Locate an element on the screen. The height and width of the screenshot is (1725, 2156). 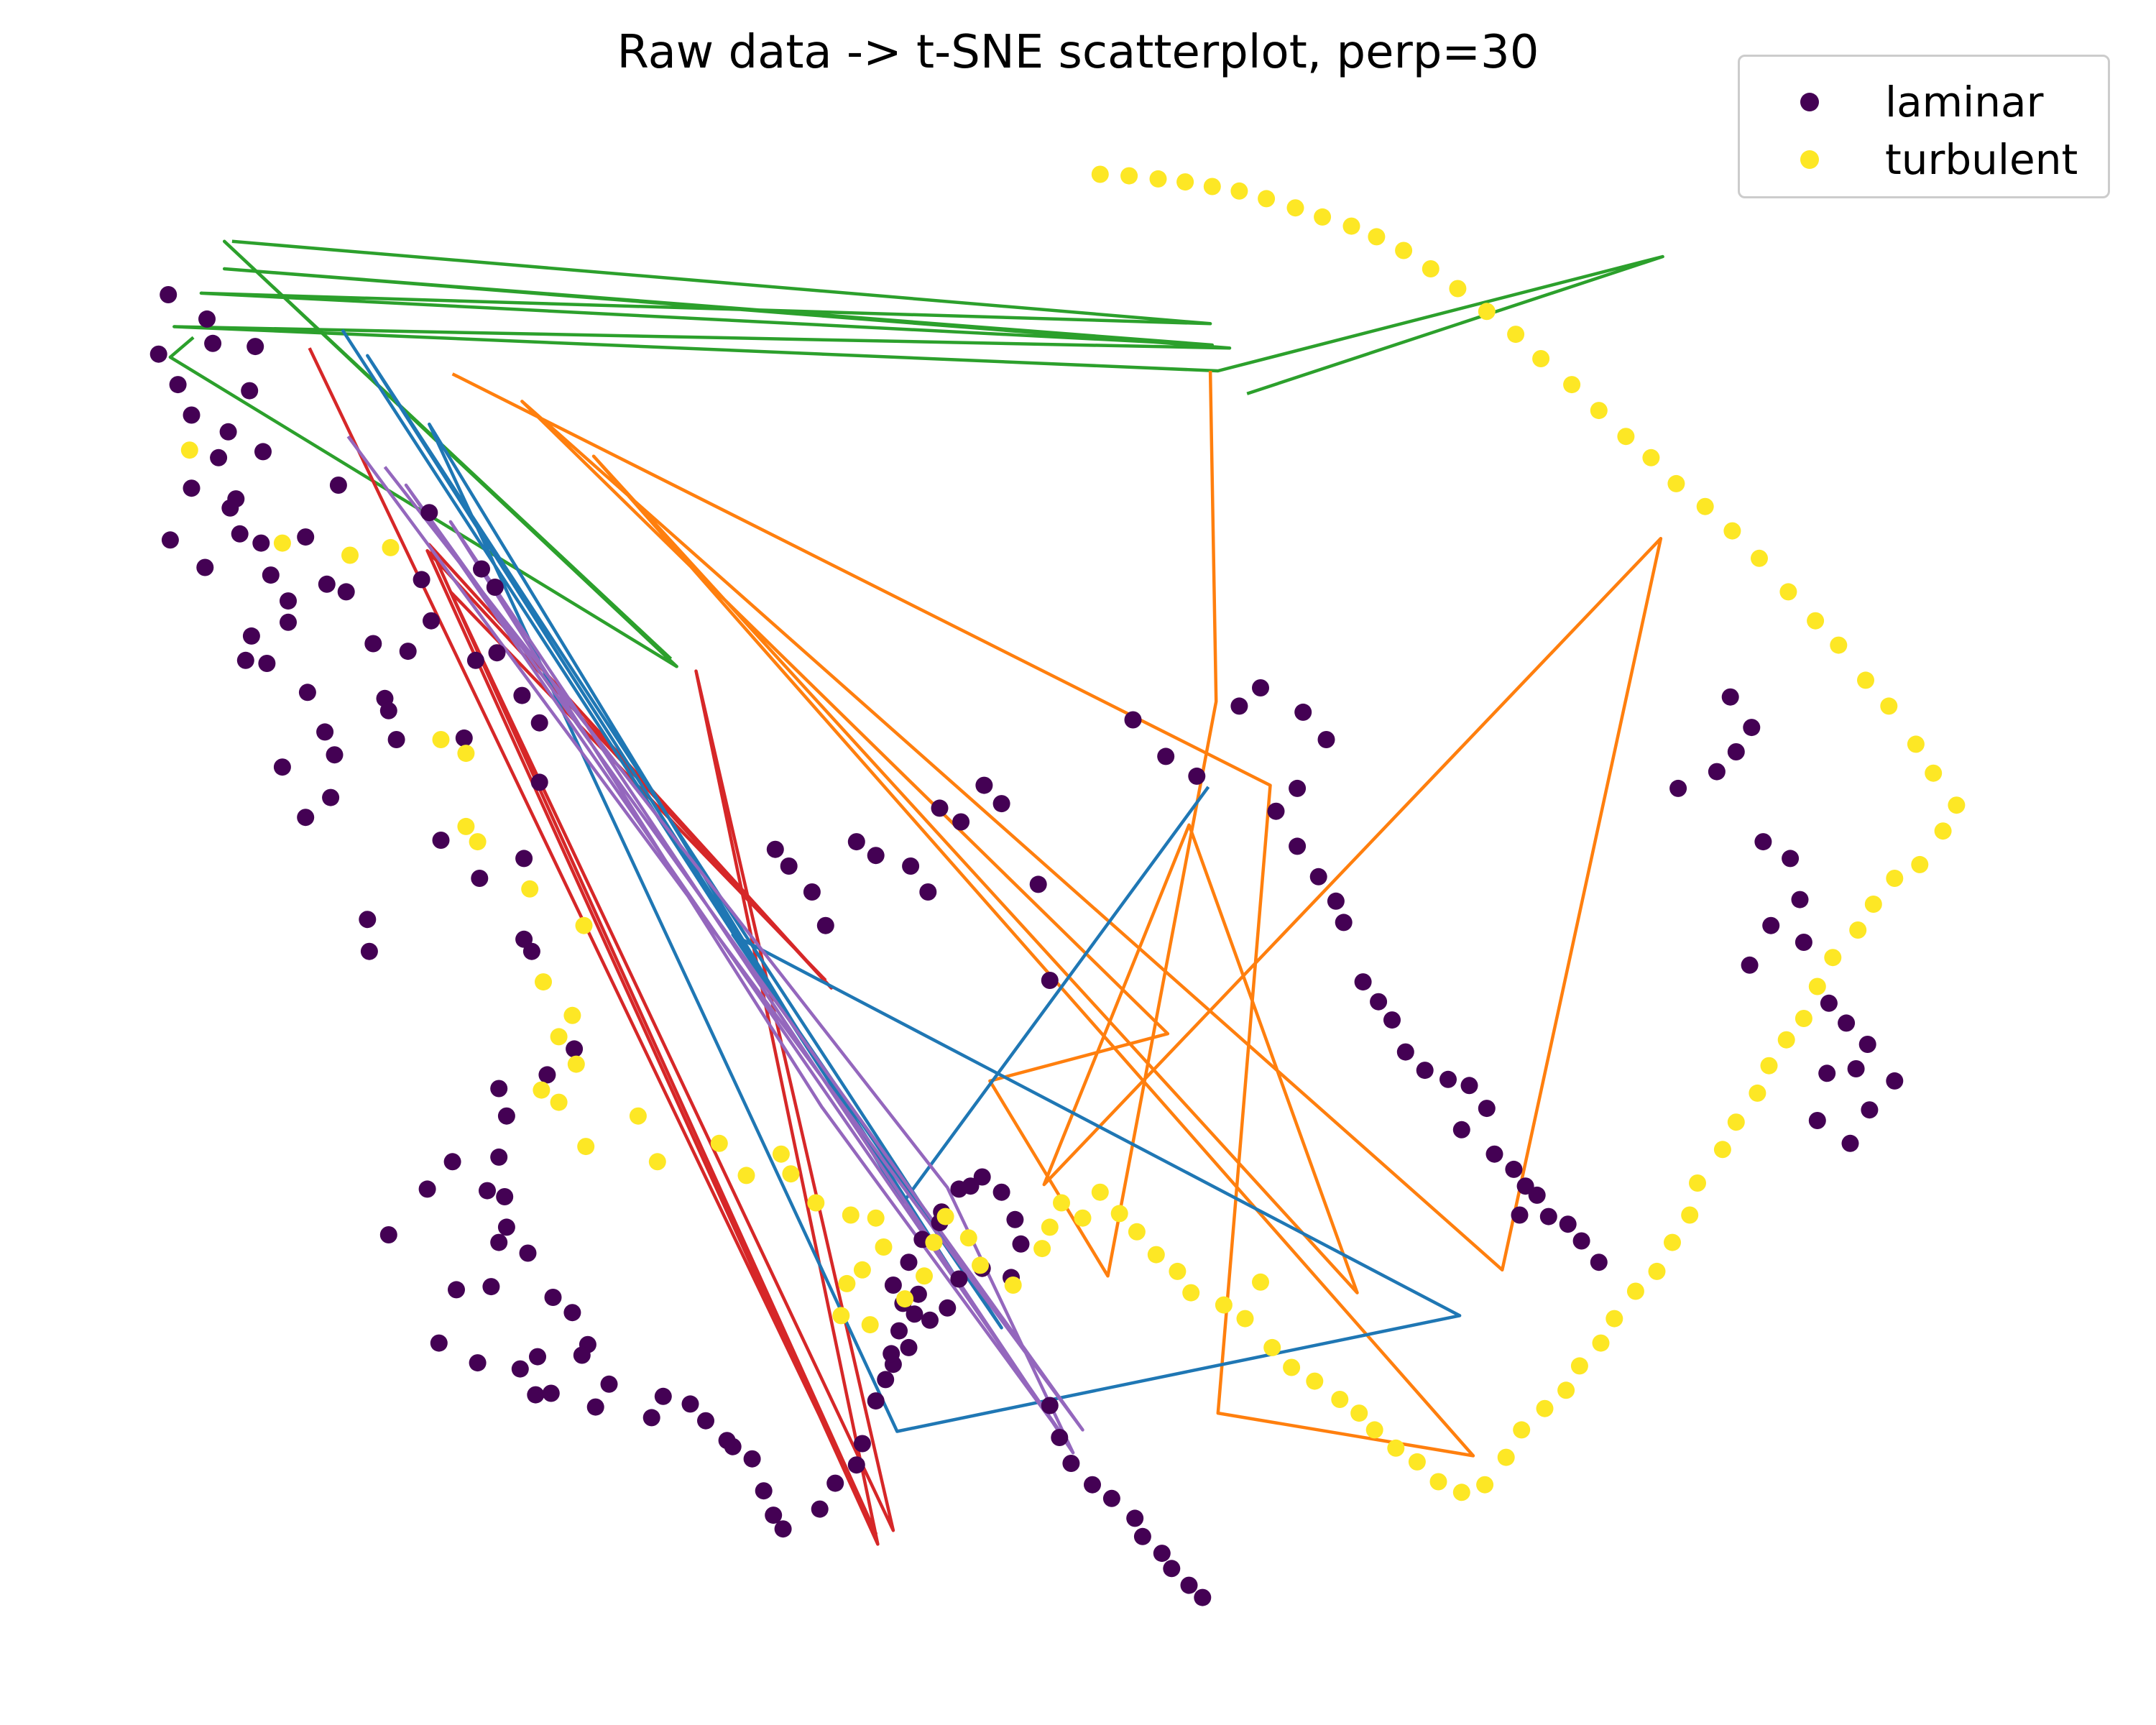
legend-marker-laminar is located at coordinates (1810, 102).